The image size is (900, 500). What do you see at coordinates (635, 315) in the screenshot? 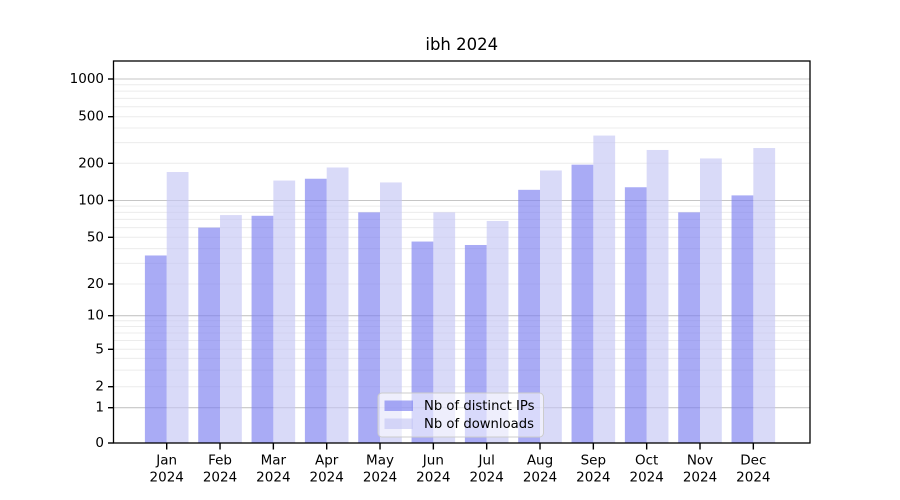
I see `bar-distinct-ips-oct` at bounding box center [635, 315].